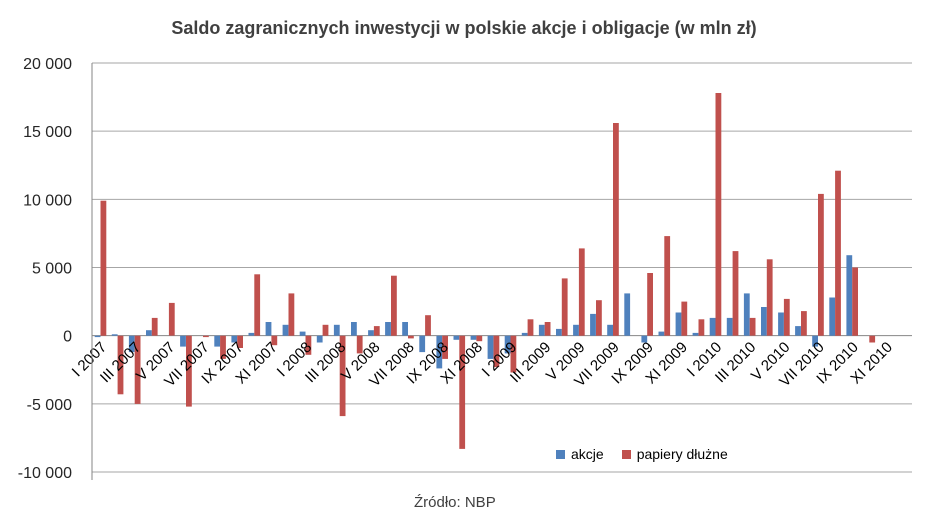  I want to click on y-axis-labels: 20 000 15 000 10 000 5 000 0 -5 000 -10 000, so click(45, 269).